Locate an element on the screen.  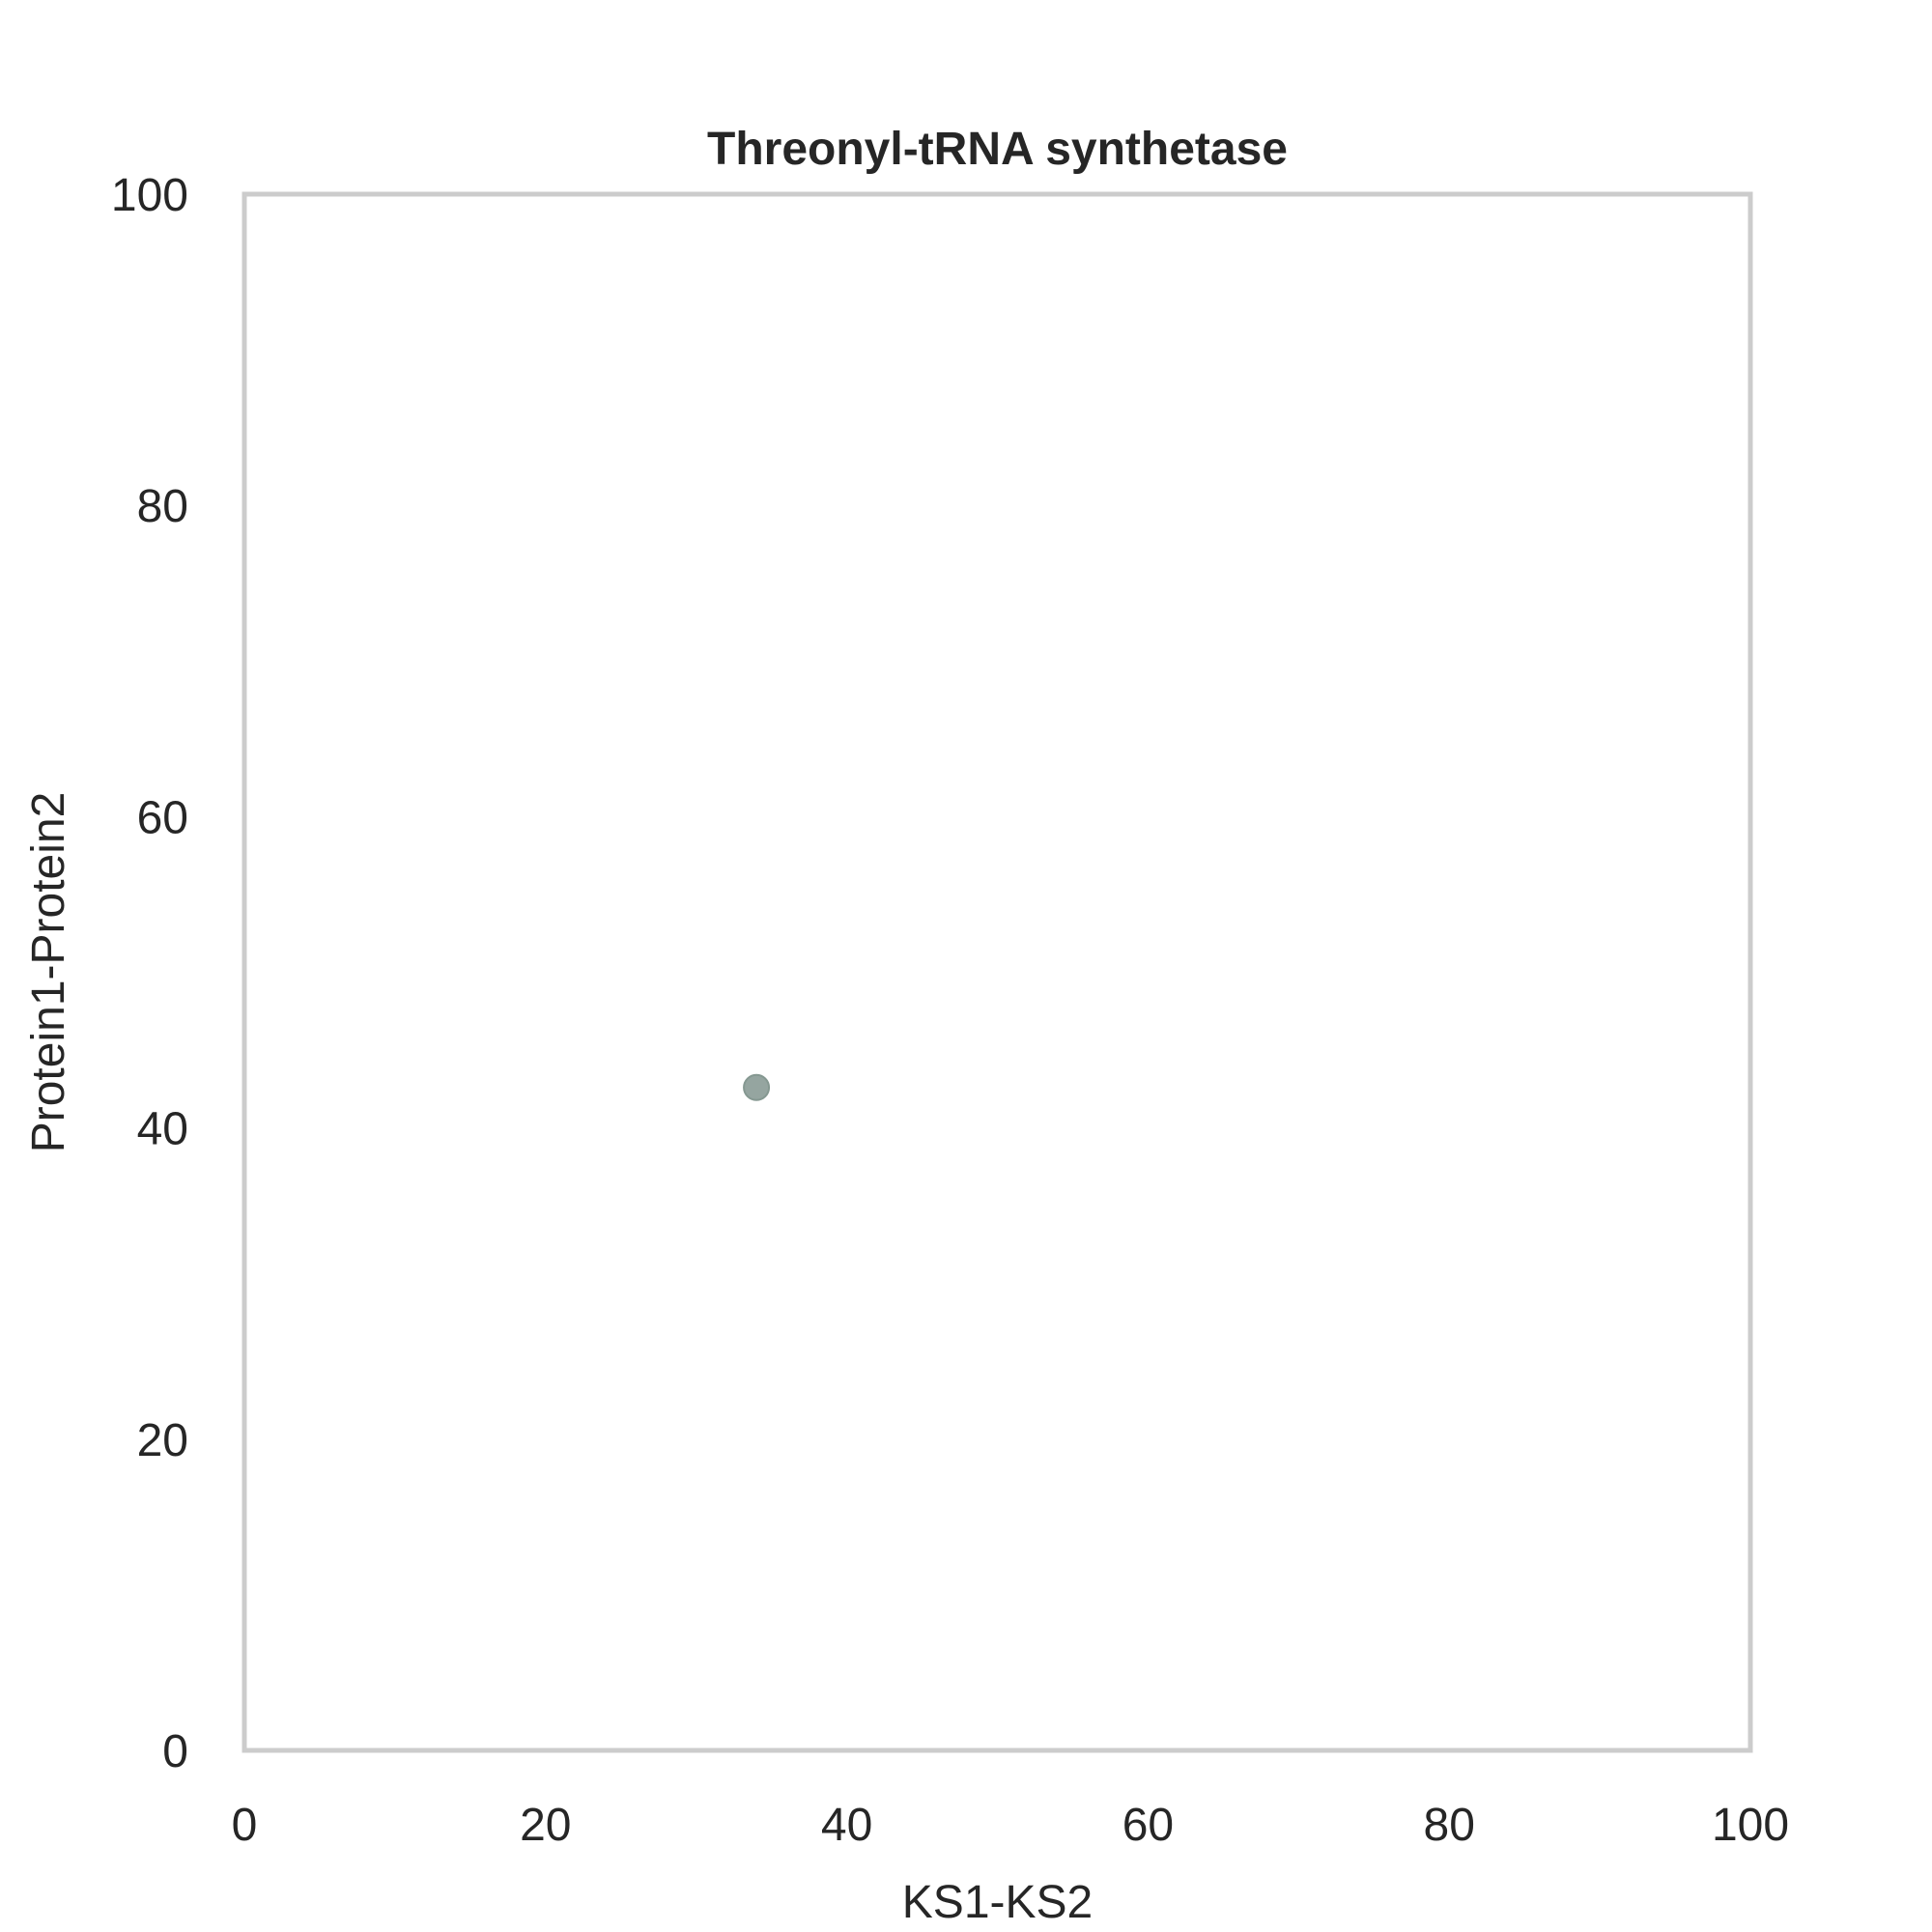
y-tick-label: 60 is located at coordinates (162, 817).